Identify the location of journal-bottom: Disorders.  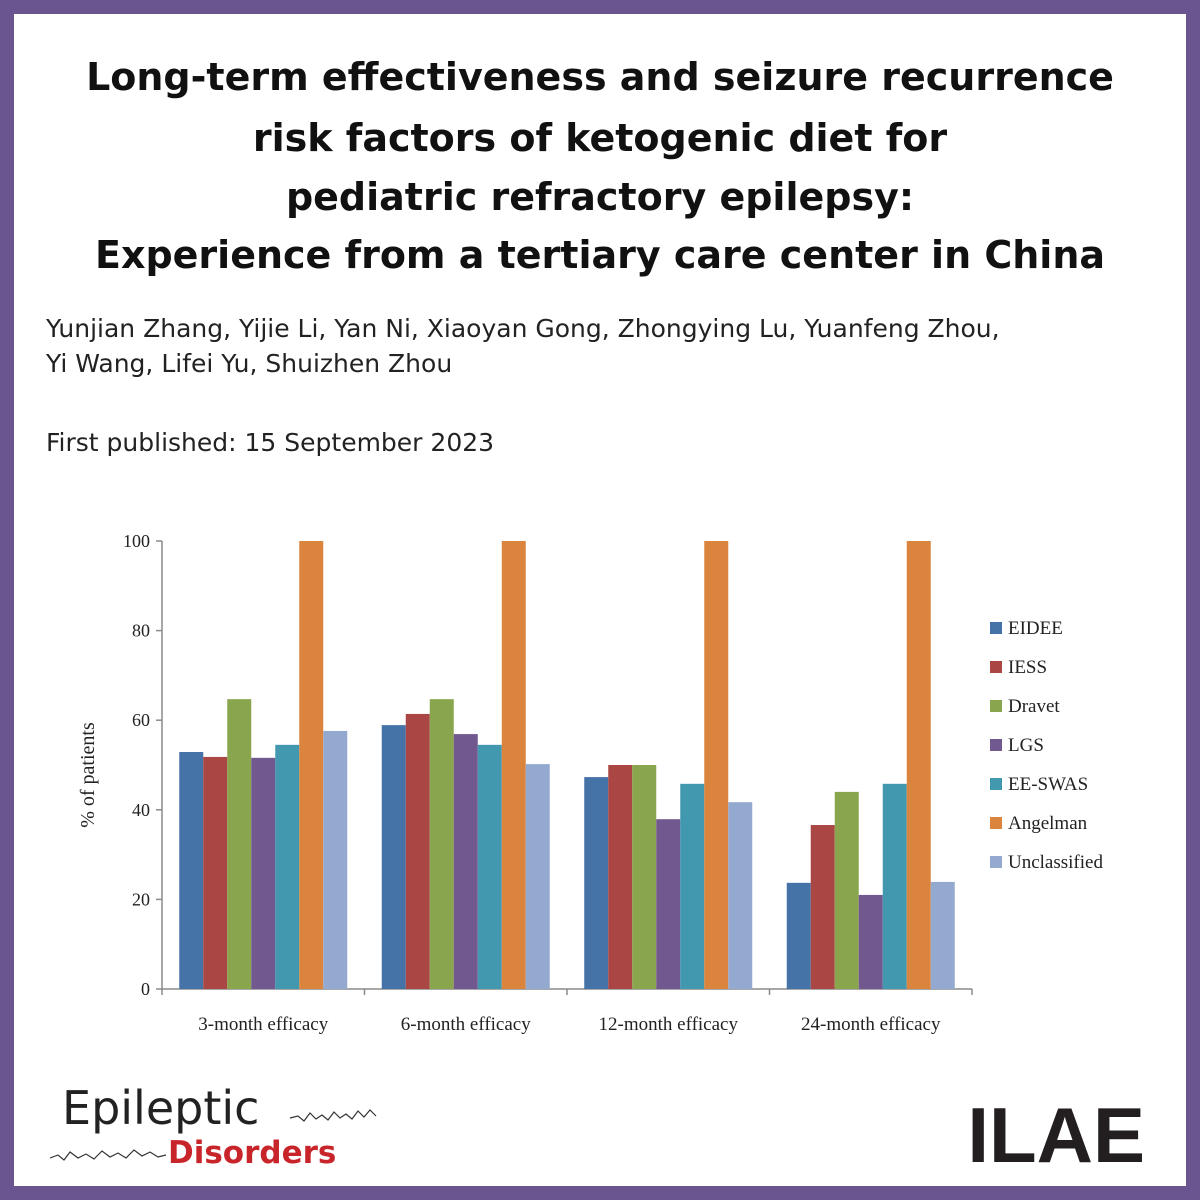
(252, 1153).